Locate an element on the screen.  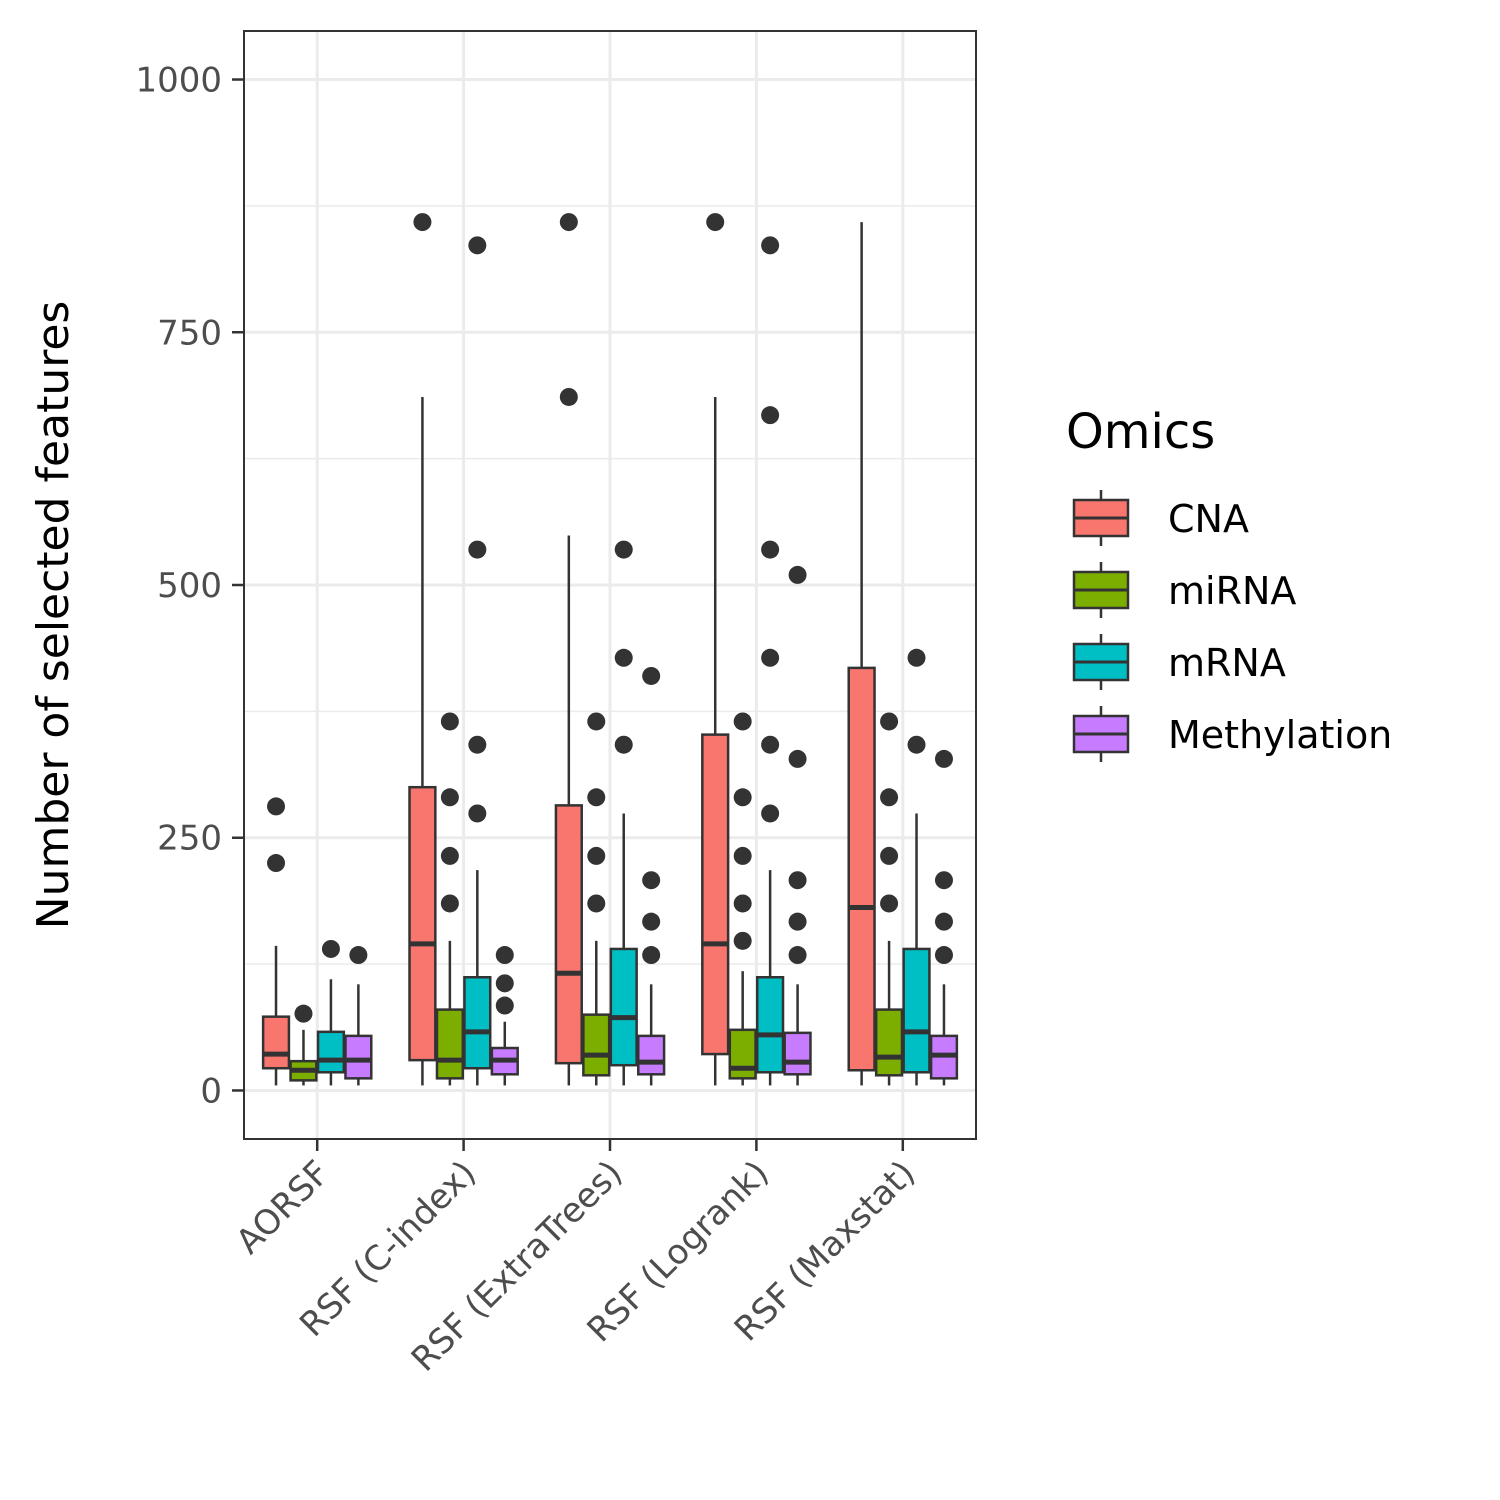
legend-item-mrna: mRNA is located at coordinates (1179, 662).